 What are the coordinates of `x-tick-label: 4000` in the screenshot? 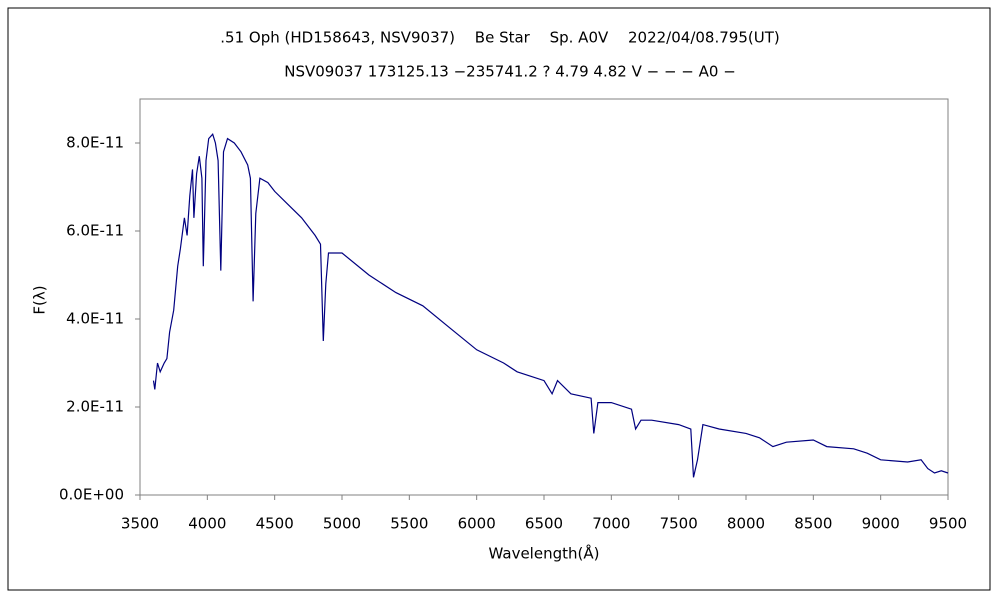 It's located at (207, 524).